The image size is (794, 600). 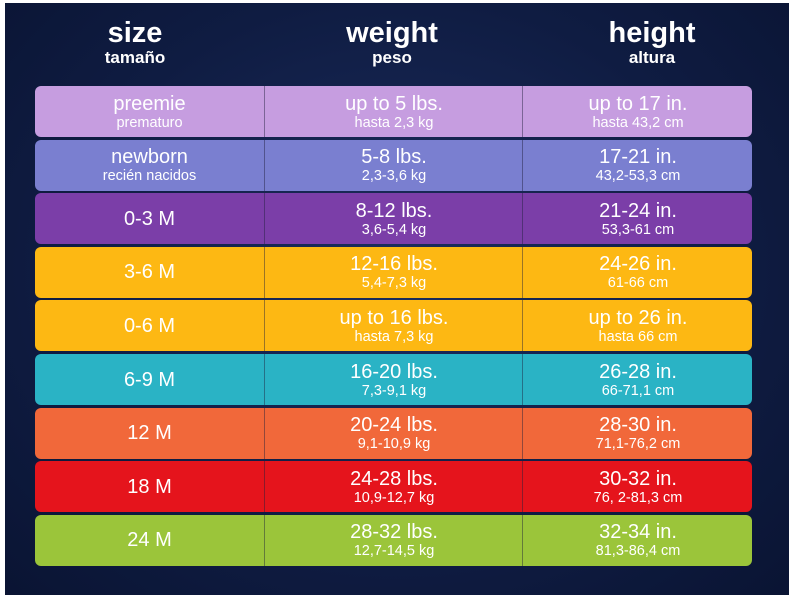 I want to click on cell-main: 20-24 lbs., so click(x=394, y=425).